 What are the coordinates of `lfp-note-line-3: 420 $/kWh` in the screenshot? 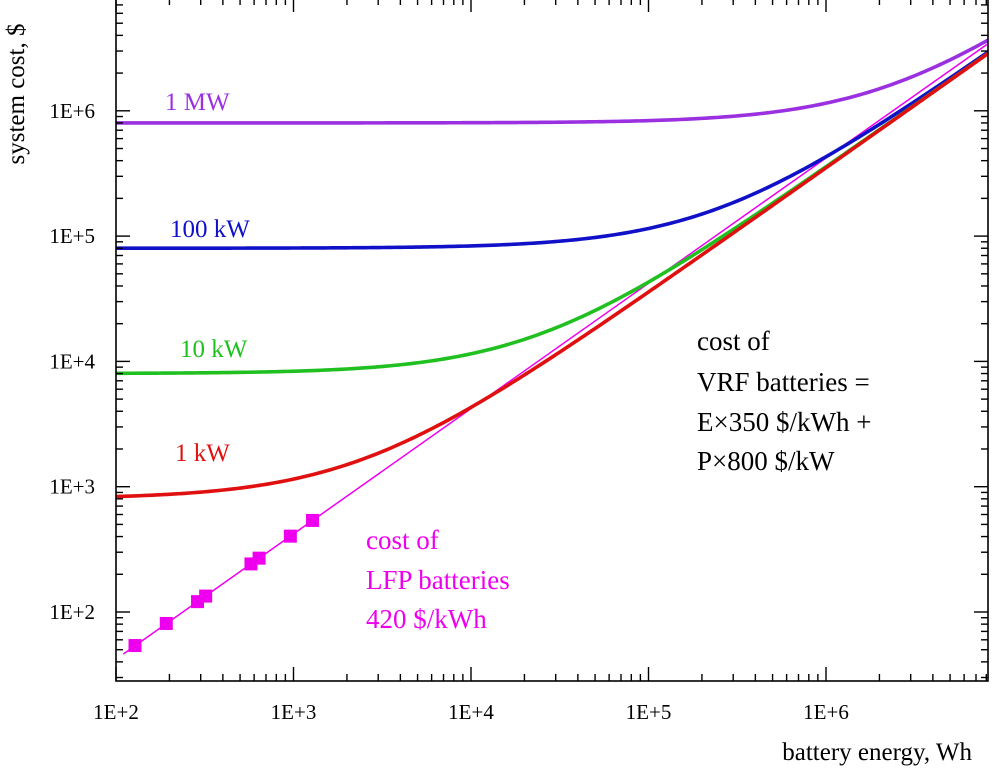 It's located at (426, 619).